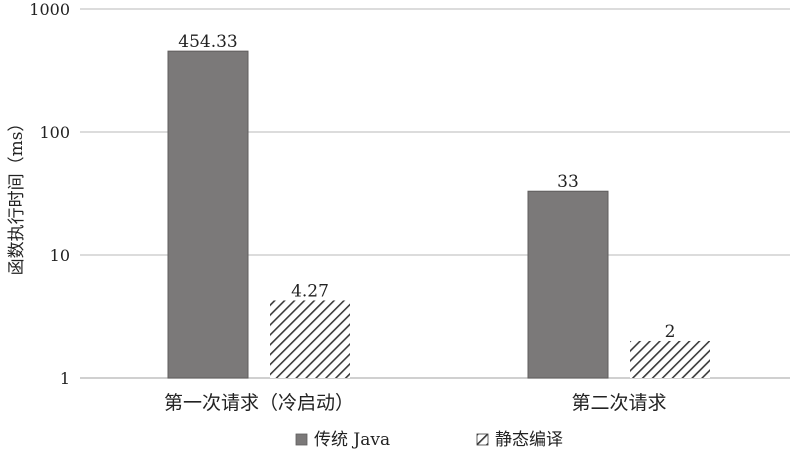  I want to click on bar-s0-c1, so click(568, 284).